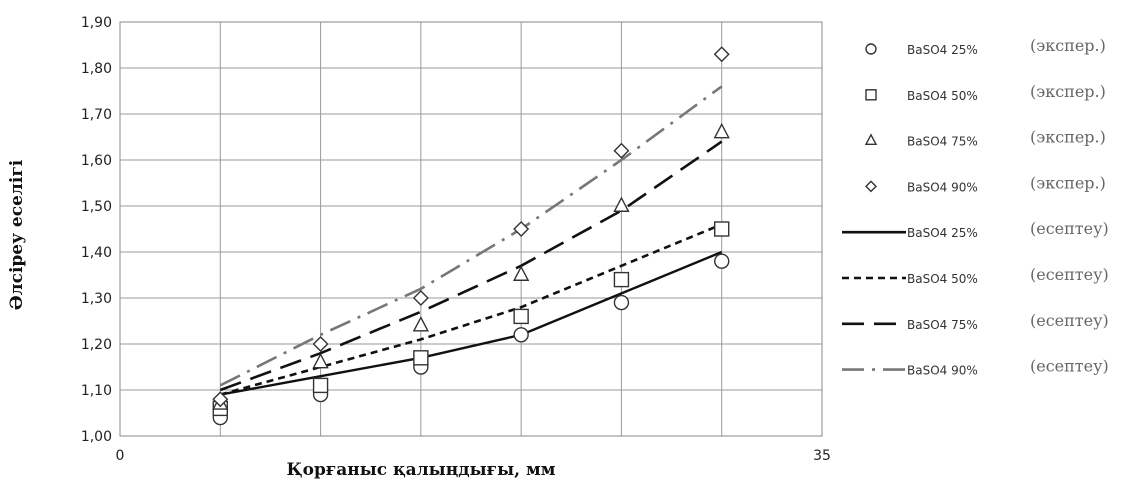 This screenshot has height=482, width=1135. Describe the element at coordinates (985, 183) in the screenshot. I see `legend-item: BaSO4 90% (экспер.)` at that location.